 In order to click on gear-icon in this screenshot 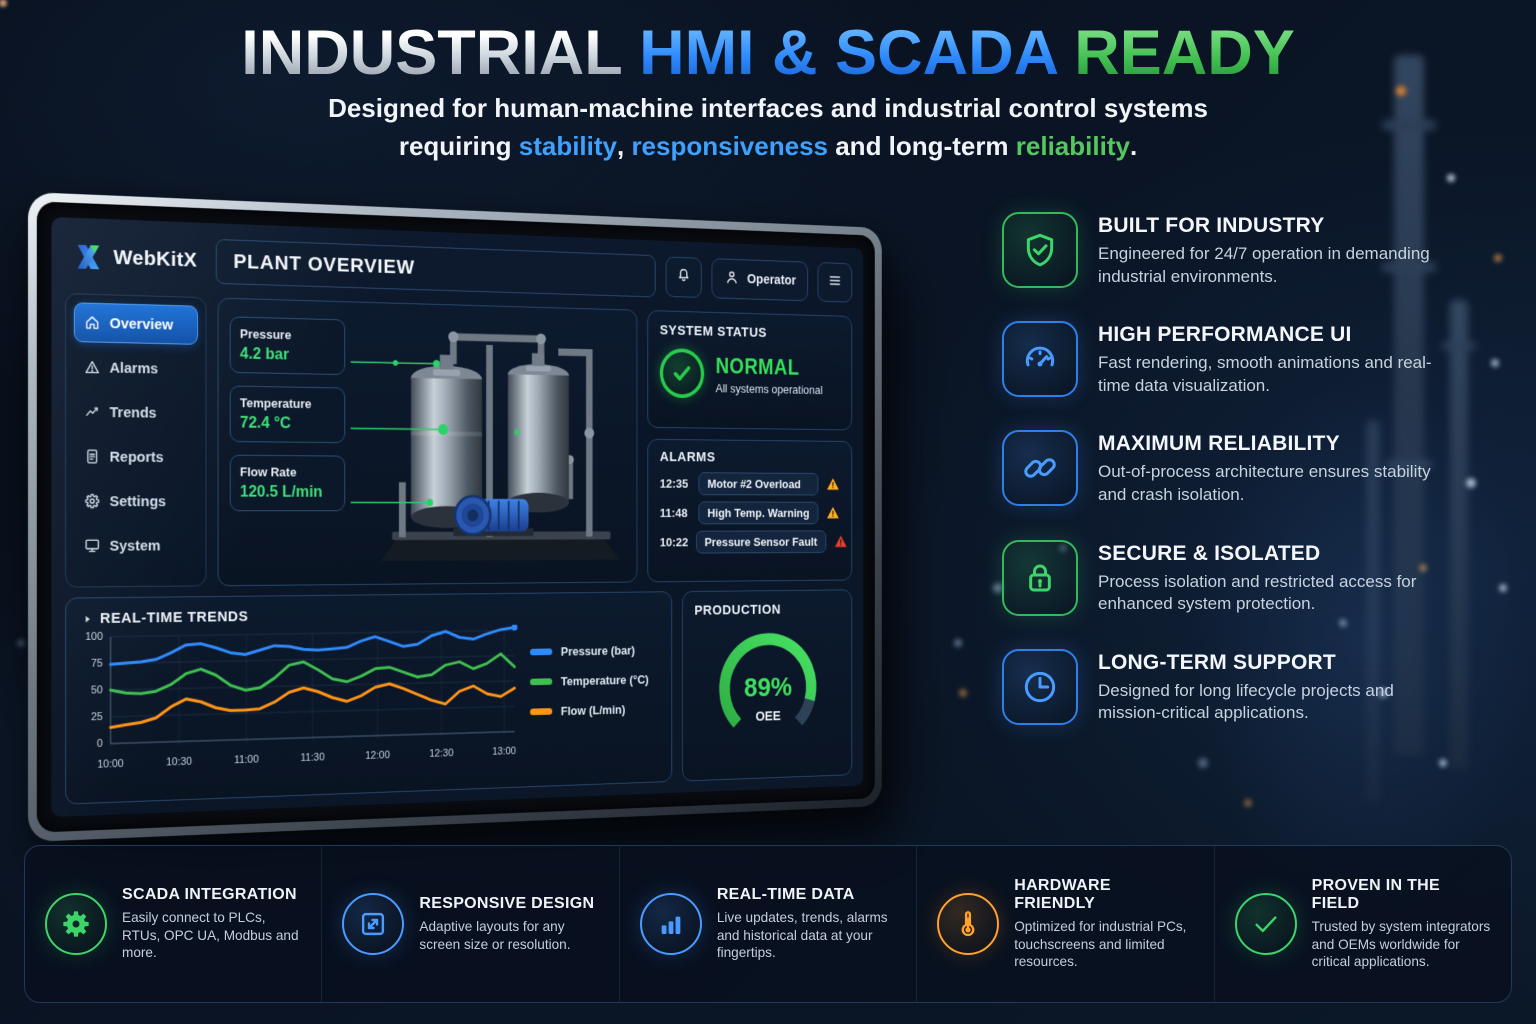, I will do `click(92, 501)`.